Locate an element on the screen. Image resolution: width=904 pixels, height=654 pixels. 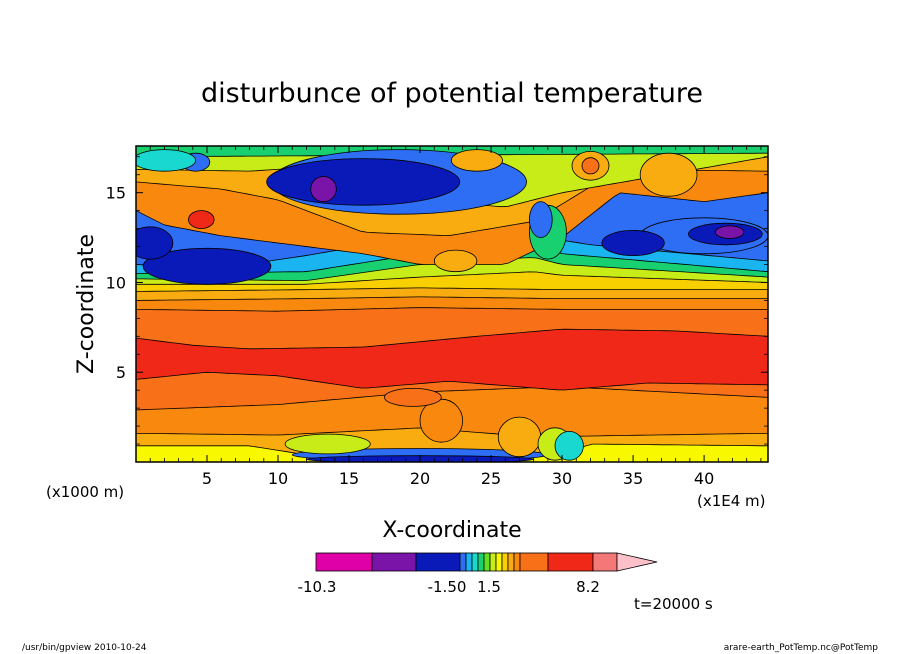
x-tick-label: 30 is located at coordinates (562, 478).